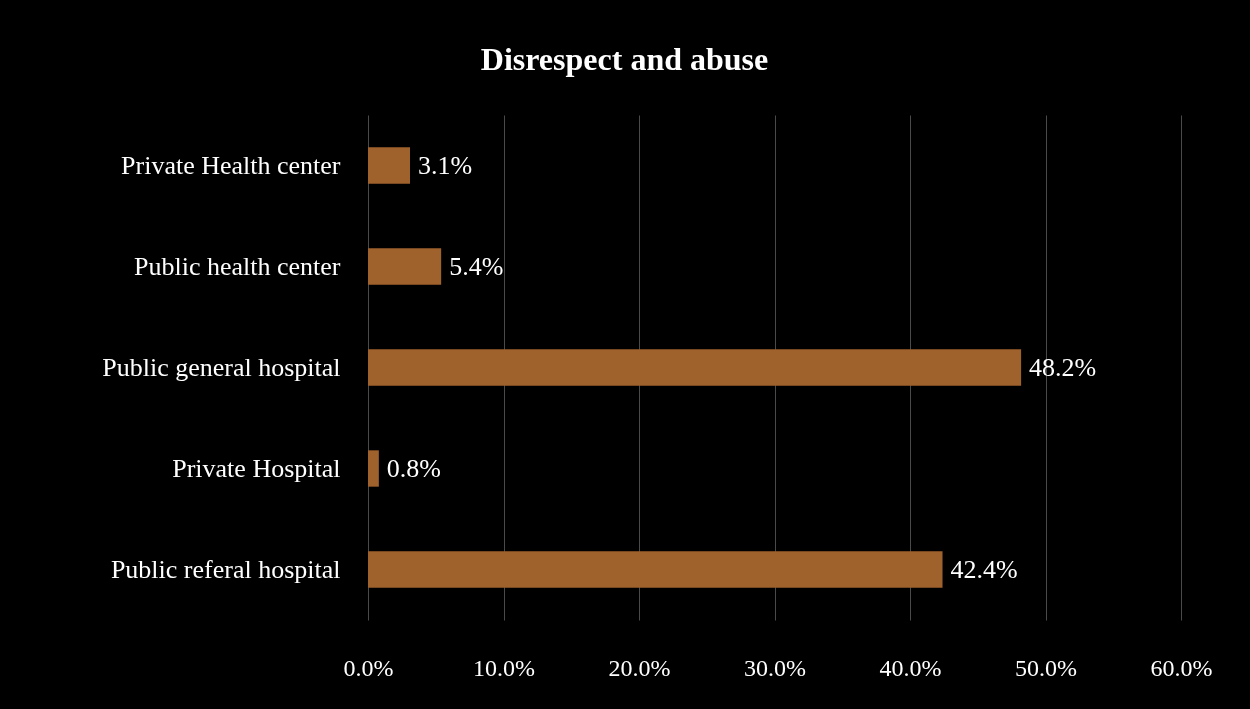  I want to click on y-tick-label: Public general hospital, so click(221, 367).